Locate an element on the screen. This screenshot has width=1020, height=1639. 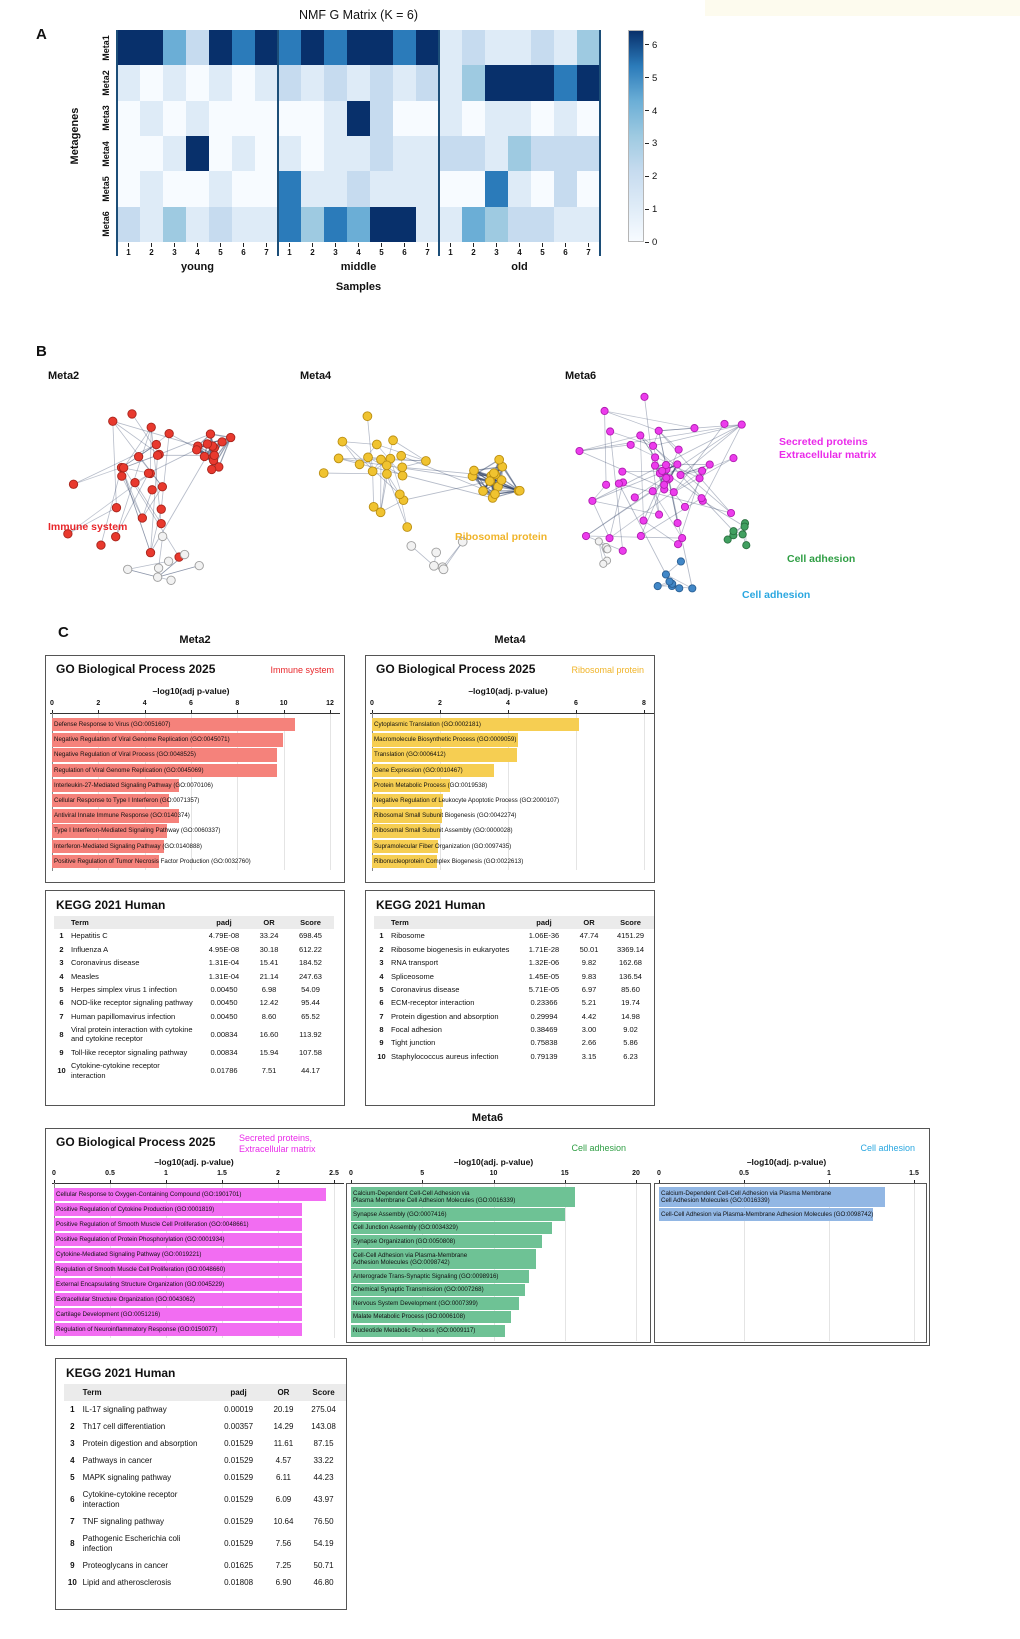
x-tick-label: 1.5 is located at coordinates (222, 1173).